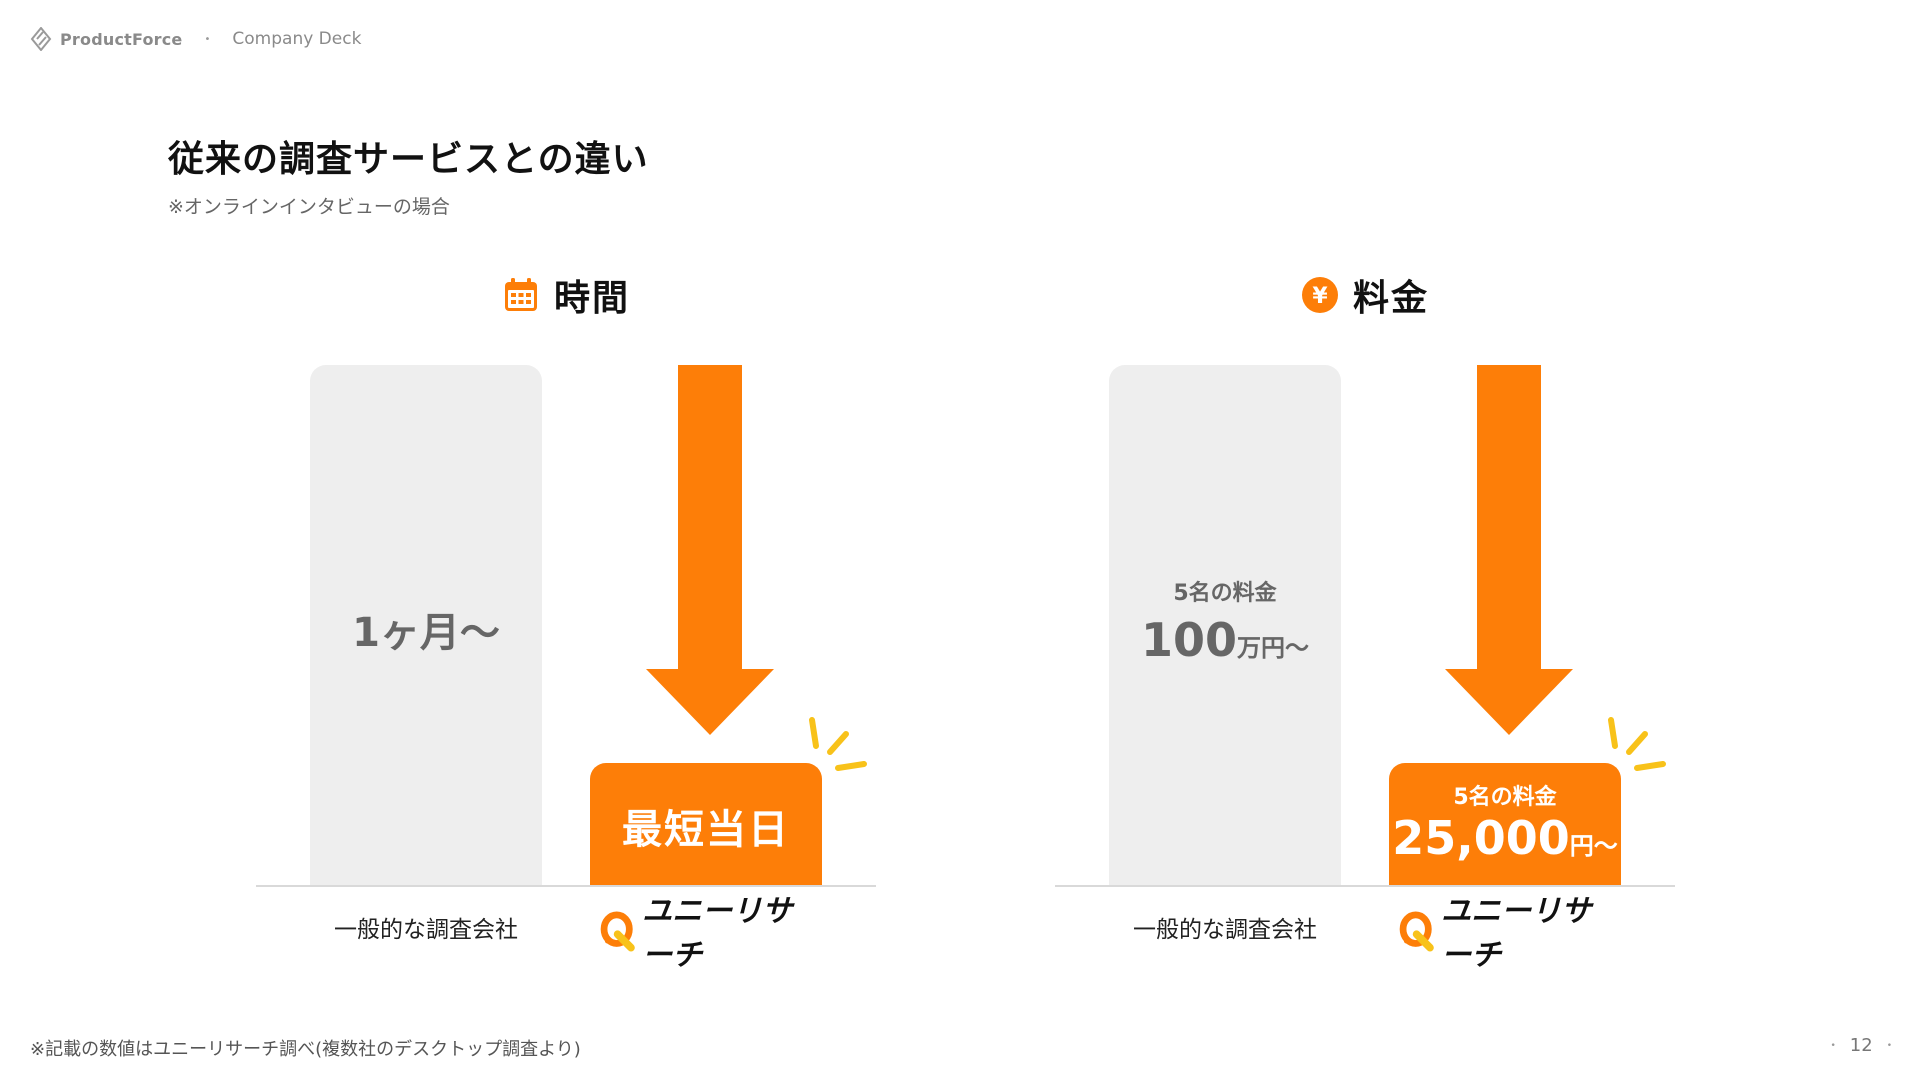 The image size is (1920, 1080). Describe the element at coordinates (1505, 797) in the screenshot. I see `unii-price-caption: 5名の料金` at that location.